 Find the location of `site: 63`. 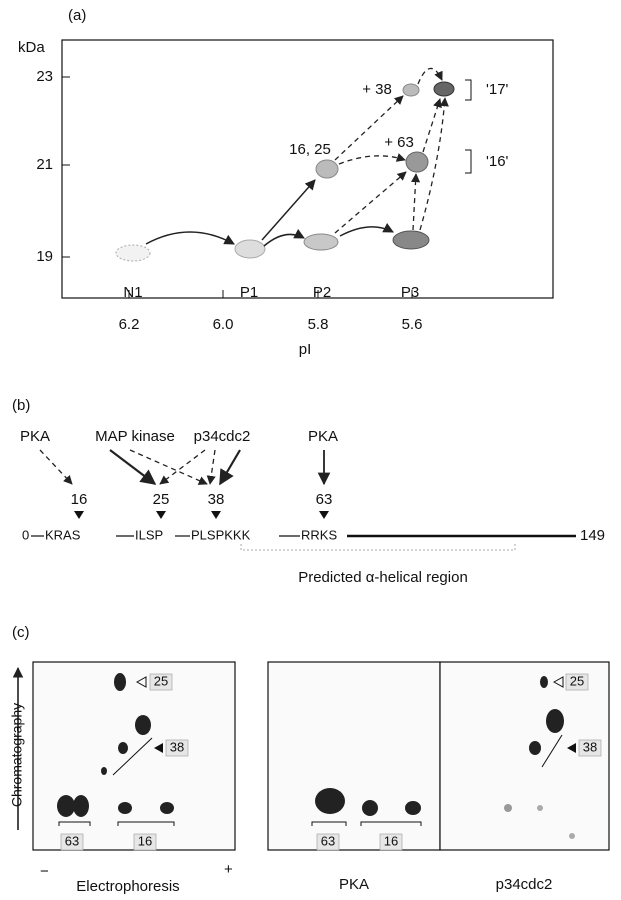

site: 63 is located at coordinates (324, 499).